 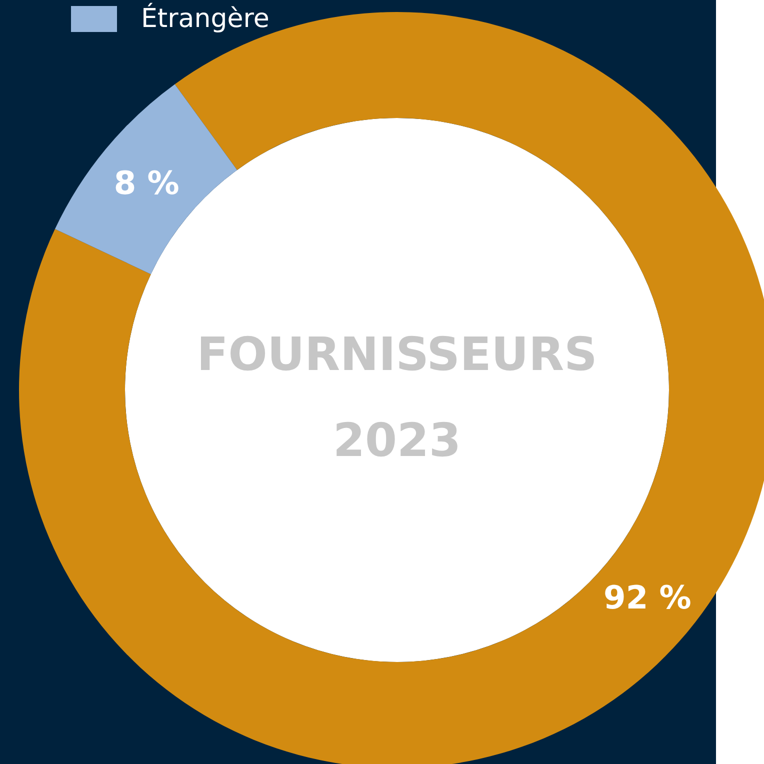 I want to click on data-label: 8 %, so click(x=147, y=183).